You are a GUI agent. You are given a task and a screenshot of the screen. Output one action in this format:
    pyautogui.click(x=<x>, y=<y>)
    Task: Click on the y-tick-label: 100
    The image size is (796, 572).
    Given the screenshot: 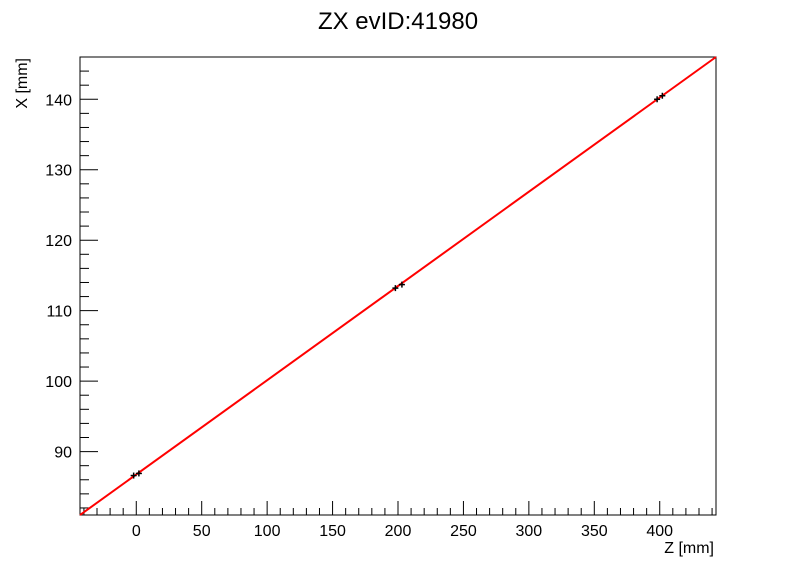 What is the action you would take?
    pyautogui.click(x=58, y=382)
    